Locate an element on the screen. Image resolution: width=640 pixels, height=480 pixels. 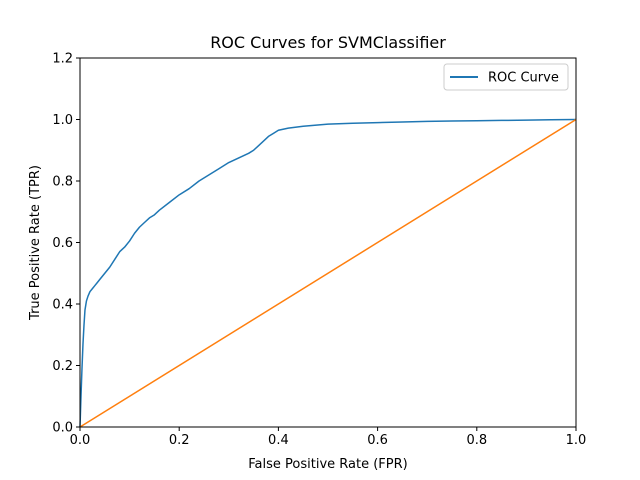
y-tick-label: 0.4 is located at coordinates (62, 305).